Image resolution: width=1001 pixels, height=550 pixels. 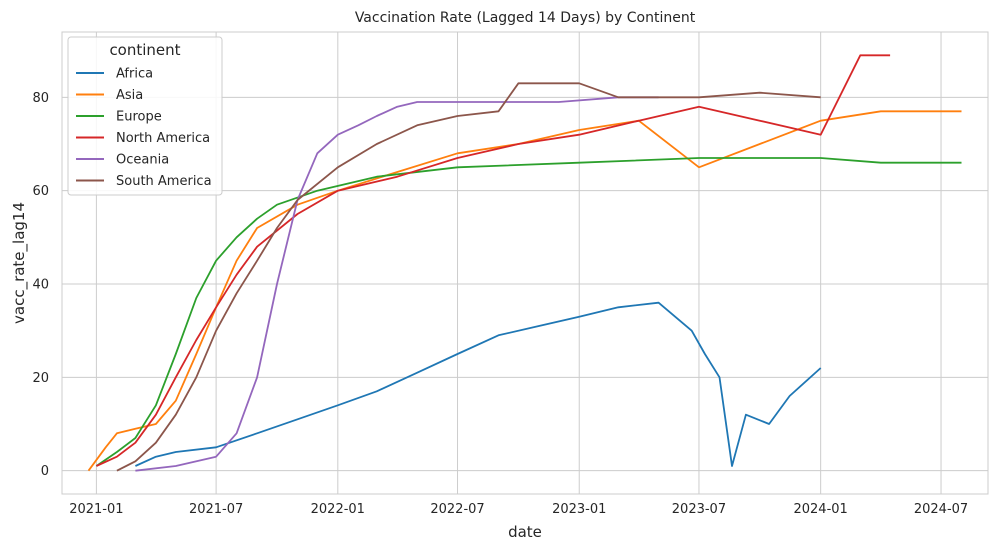 I want to click on y-tick-label: 40, so click(x=40, y=285).